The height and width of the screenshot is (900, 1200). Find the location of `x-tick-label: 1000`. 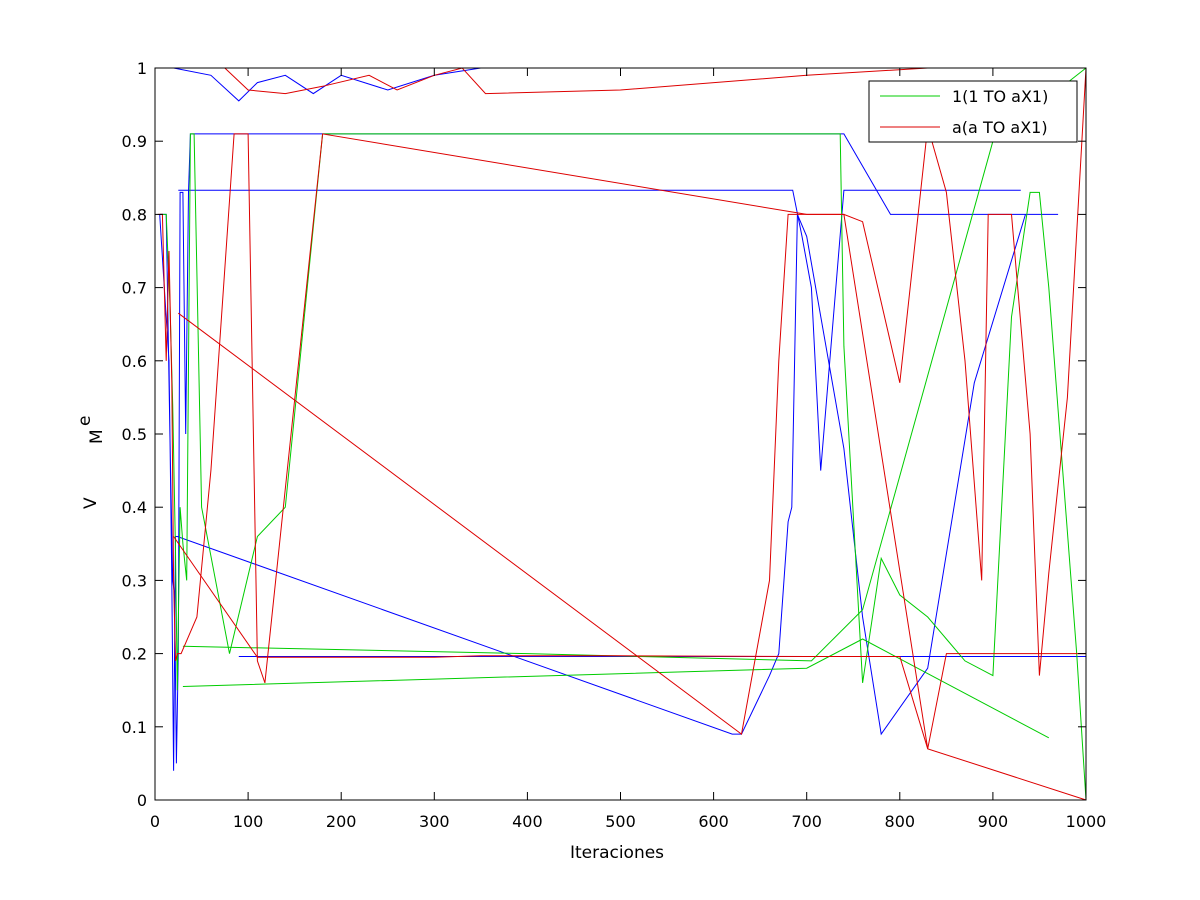

x-tick-label: 1000 is located at coordinates (1086, 821).